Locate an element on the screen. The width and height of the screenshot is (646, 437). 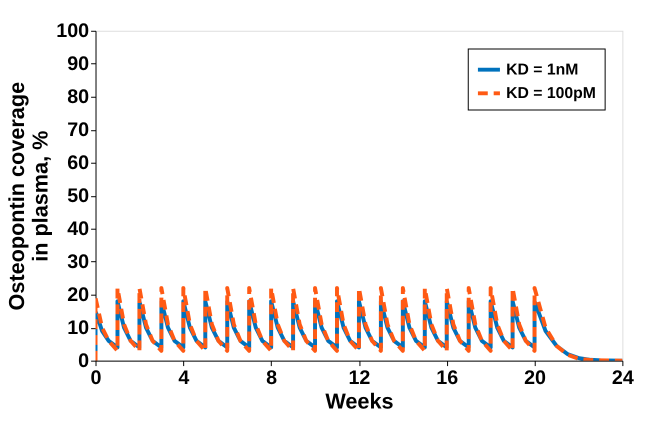
x-tick-label: 8 is located at coordinates (272, 377).